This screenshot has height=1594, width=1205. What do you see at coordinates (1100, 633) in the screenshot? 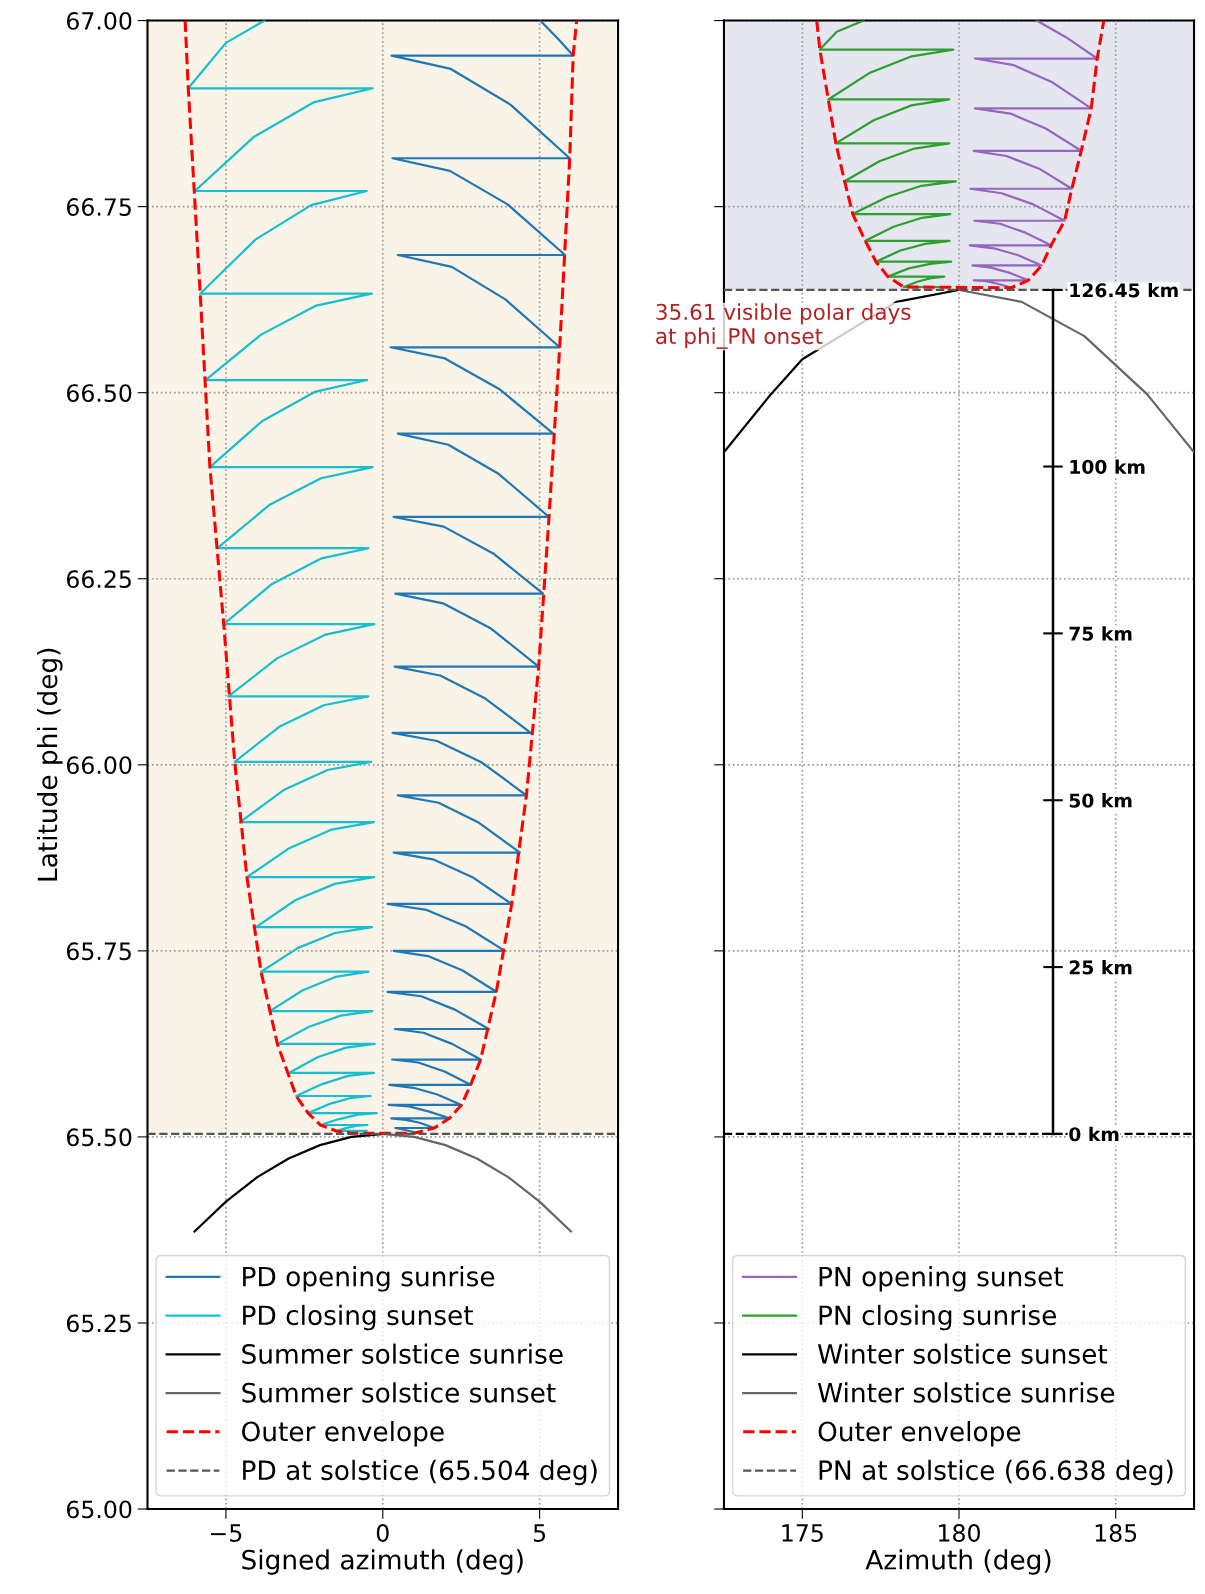
I see `text: 75 km` at bounding box center [1100, 633].